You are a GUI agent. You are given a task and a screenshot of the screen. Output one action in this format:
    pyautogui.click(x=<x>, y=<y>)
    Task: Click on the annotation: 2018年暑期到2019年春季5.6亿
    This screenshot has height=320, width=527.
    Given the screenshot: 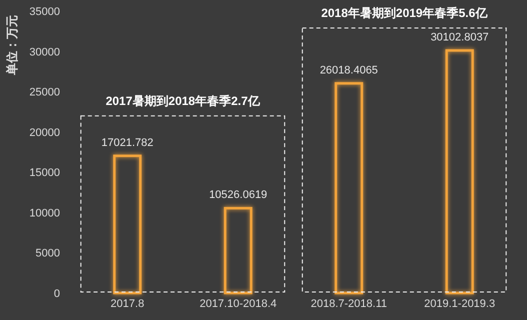 What is the action you would take?
    pyautogui.click(x=404, y=13)
    